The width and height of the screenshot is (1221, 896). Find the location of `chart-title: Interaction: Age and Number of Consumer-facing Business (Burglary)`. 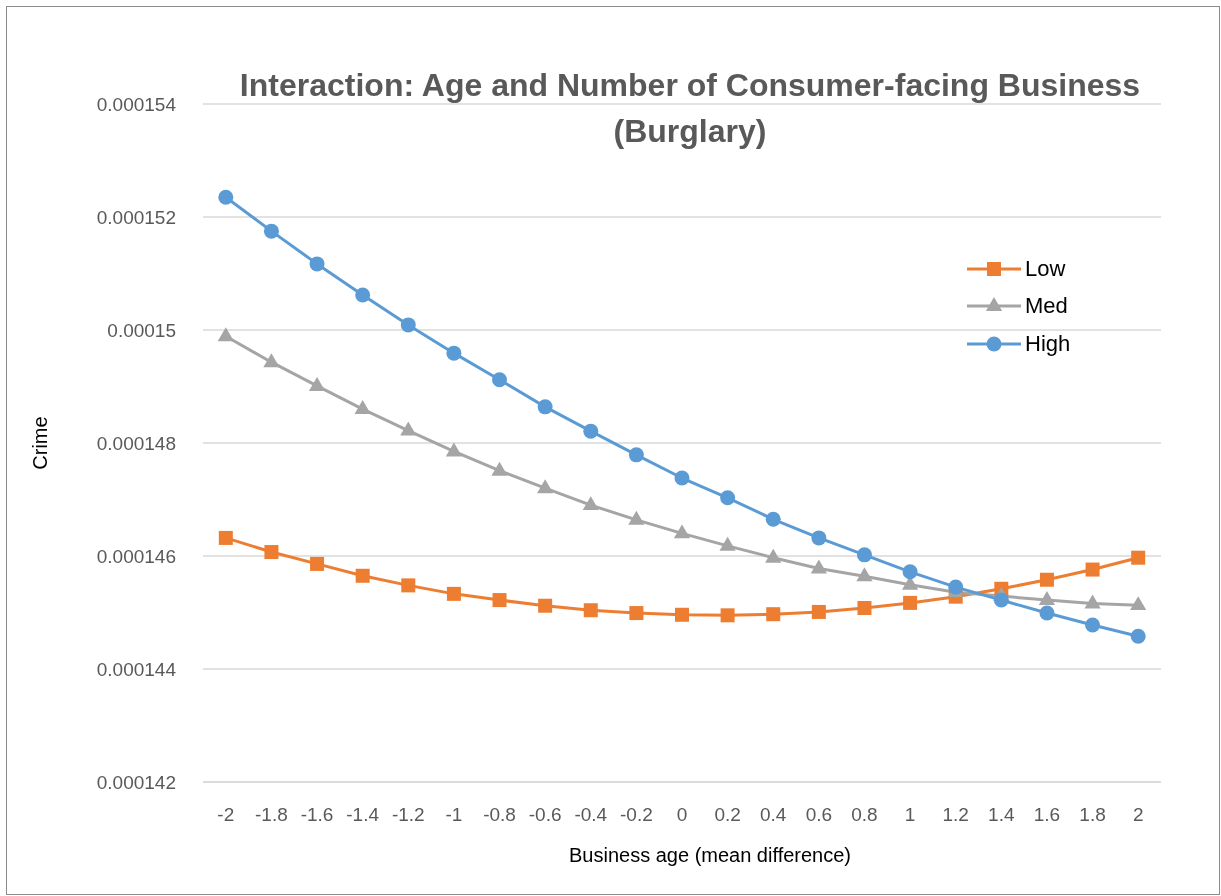

chart-title: Interaction: Age and Number of Consumer-facing Business (Burglary) is located at coordinates (690, 108).